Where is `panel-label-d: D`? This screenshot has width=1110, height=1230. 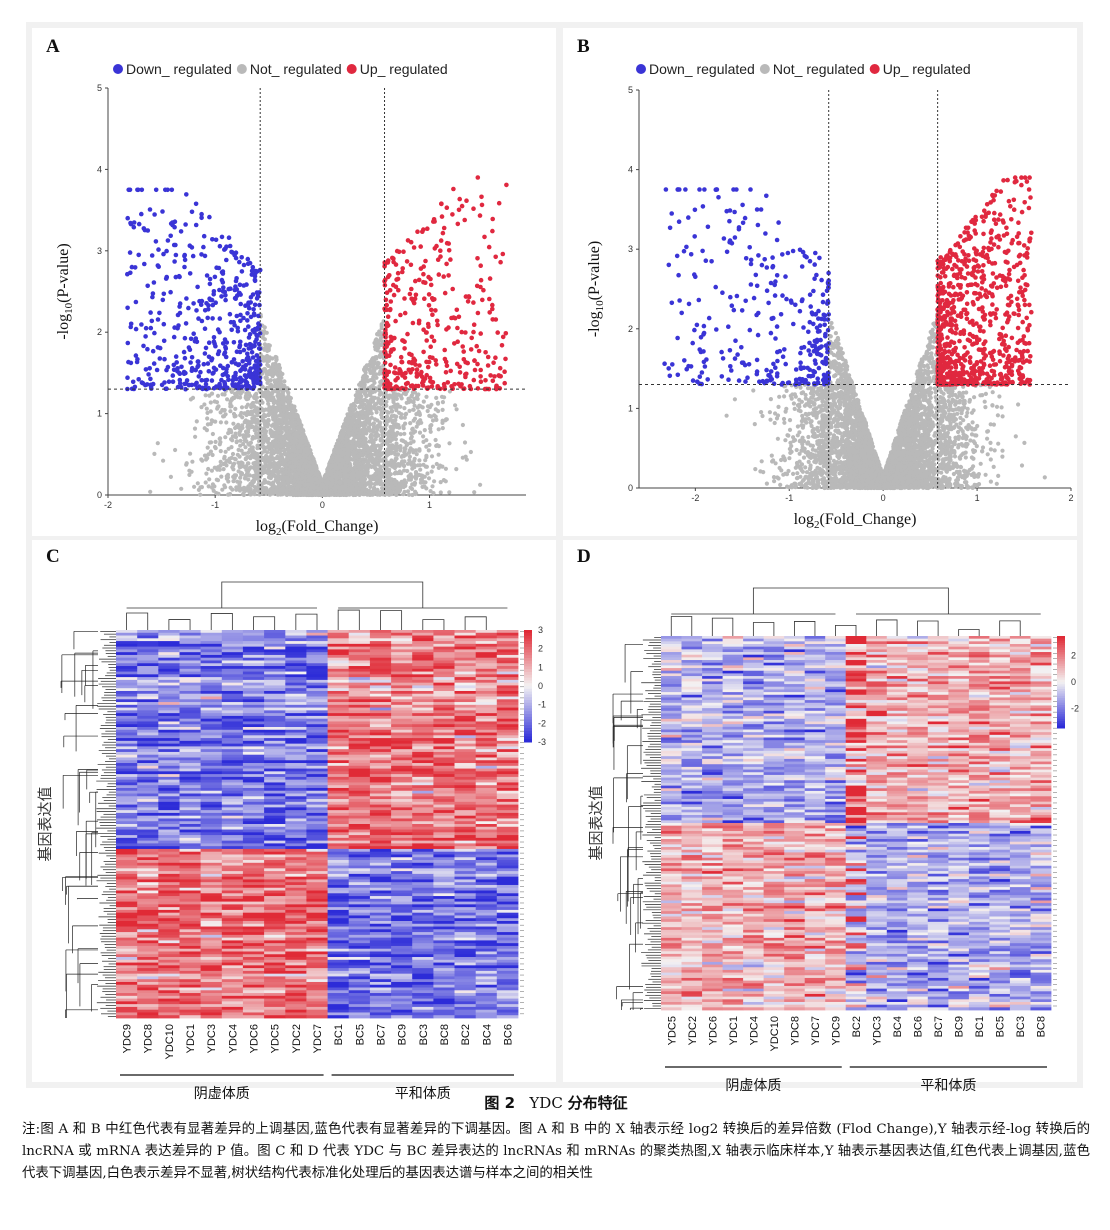
panel-label-d: D is located at coordinates (584, 556).